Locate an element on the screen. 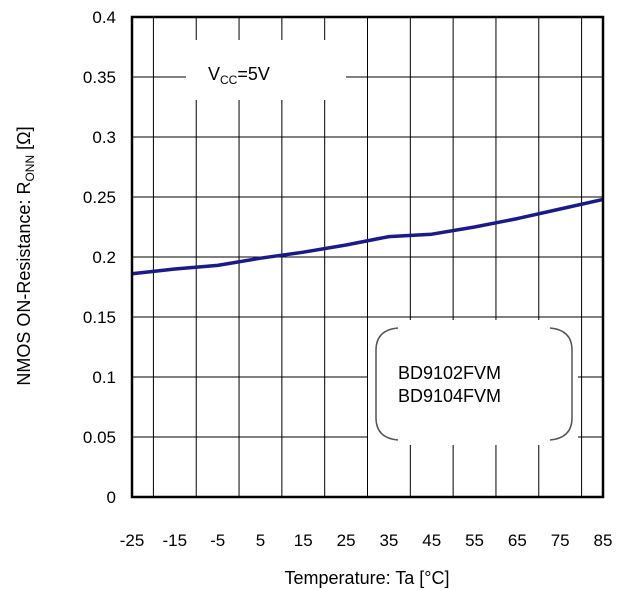 This screenshot has height=590, width=623. y-tick-labels: 0 0.05 0.1 0.15 0.2 0.25 0.3 0.35 0.4 is located at coordinates (99, 257).